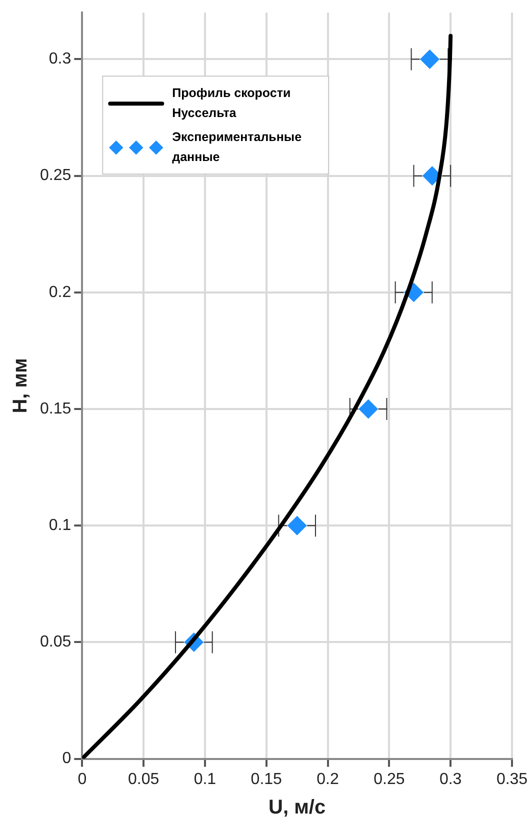 This screenshot has height=829, width=532. Describe the element at coordinates (56, 642) in the screenshot. I see `y-tick-label: 0.05` at that location.